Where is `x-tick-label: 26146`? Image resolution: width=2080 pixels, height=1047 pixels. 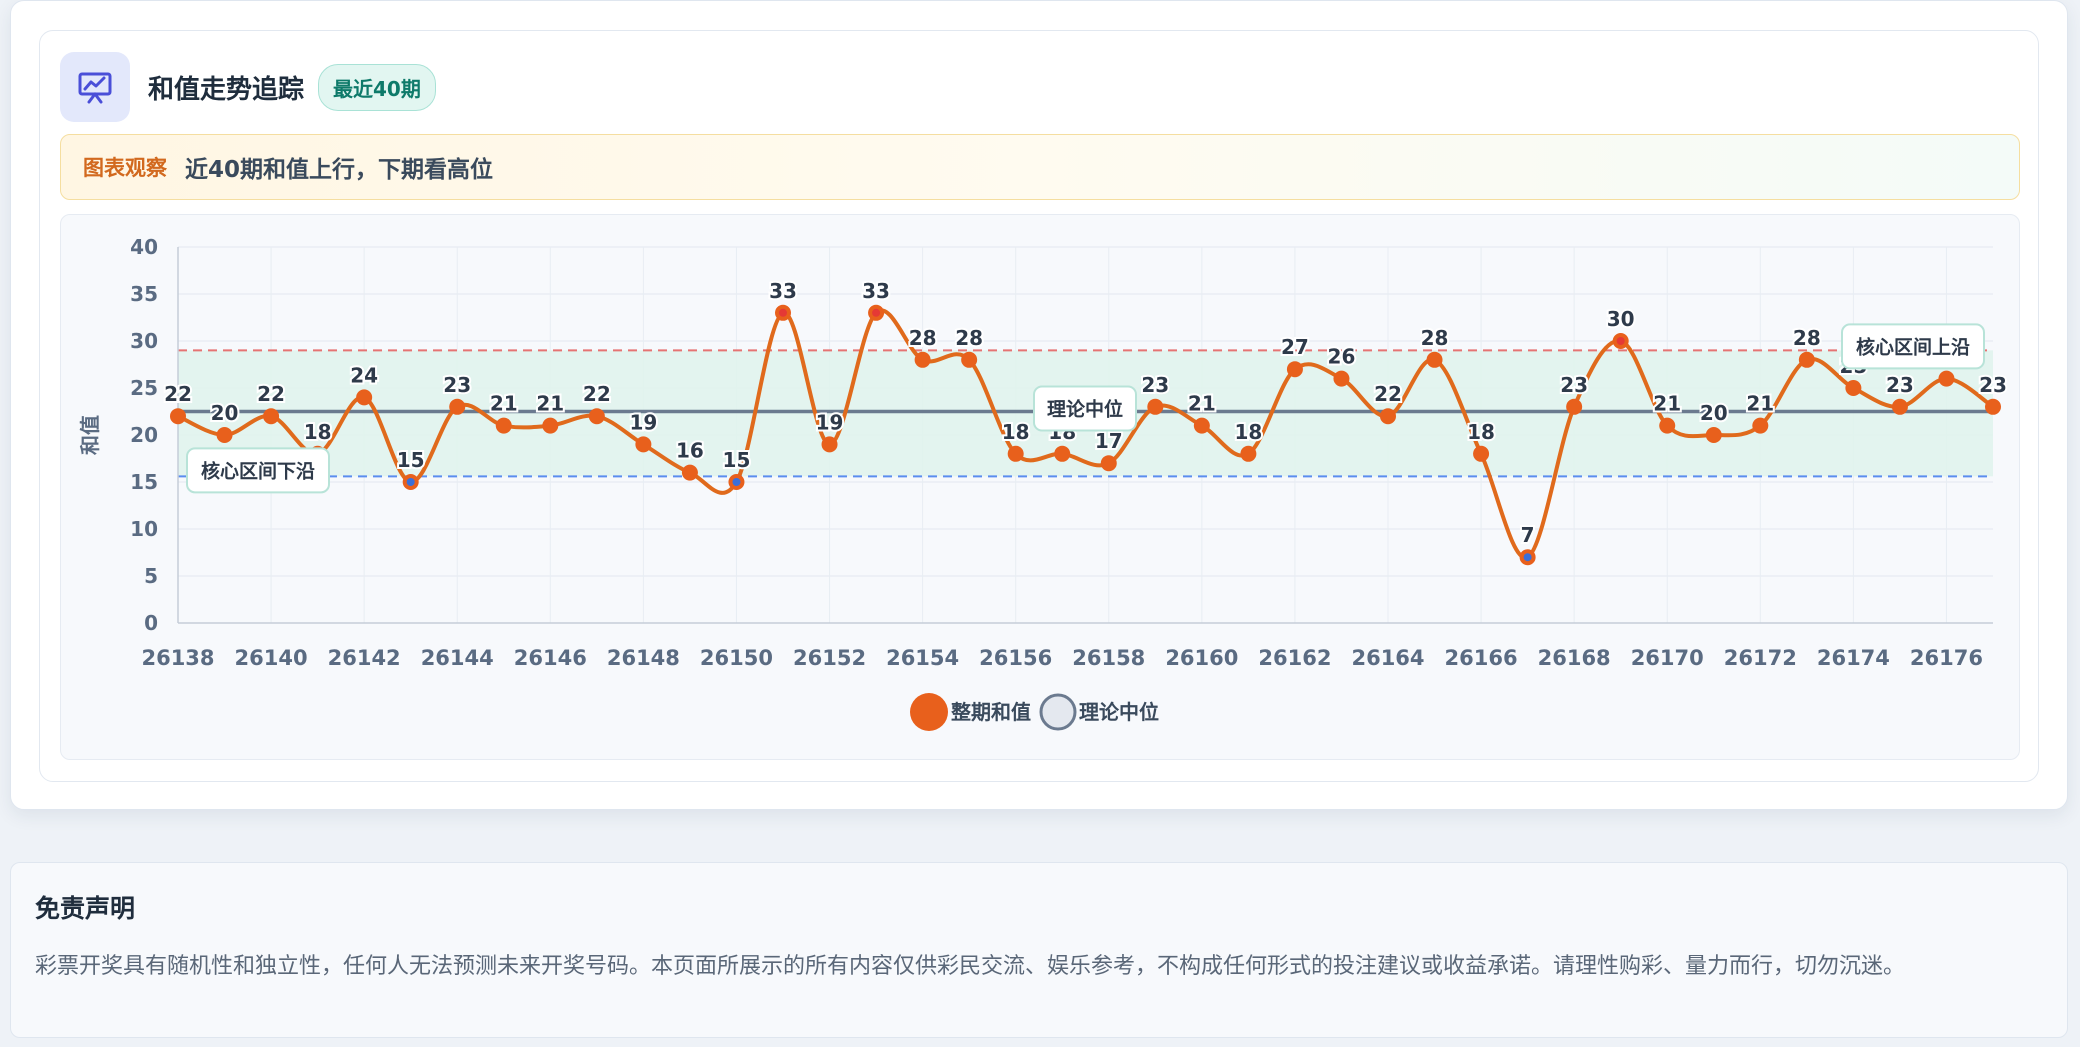
x-tick-label: 26146 is located at coordinates (550, 658).